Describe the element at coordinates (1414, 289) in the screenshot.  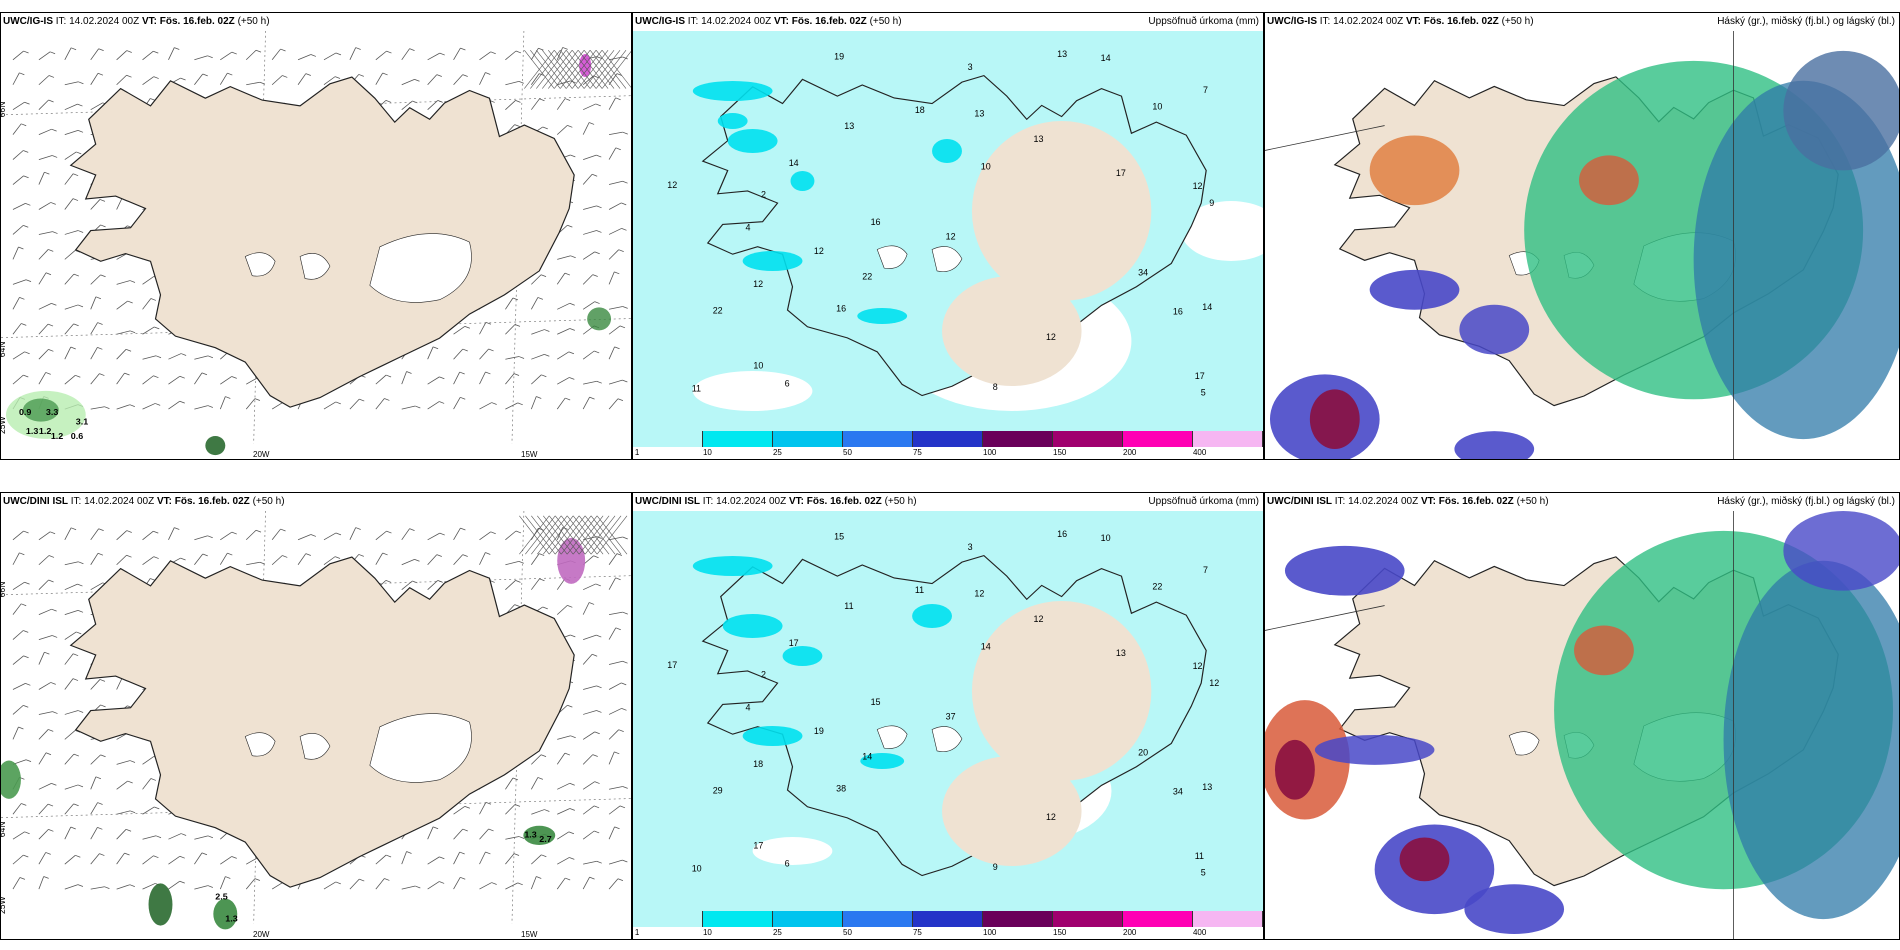
I see `low-cloud` at that location.